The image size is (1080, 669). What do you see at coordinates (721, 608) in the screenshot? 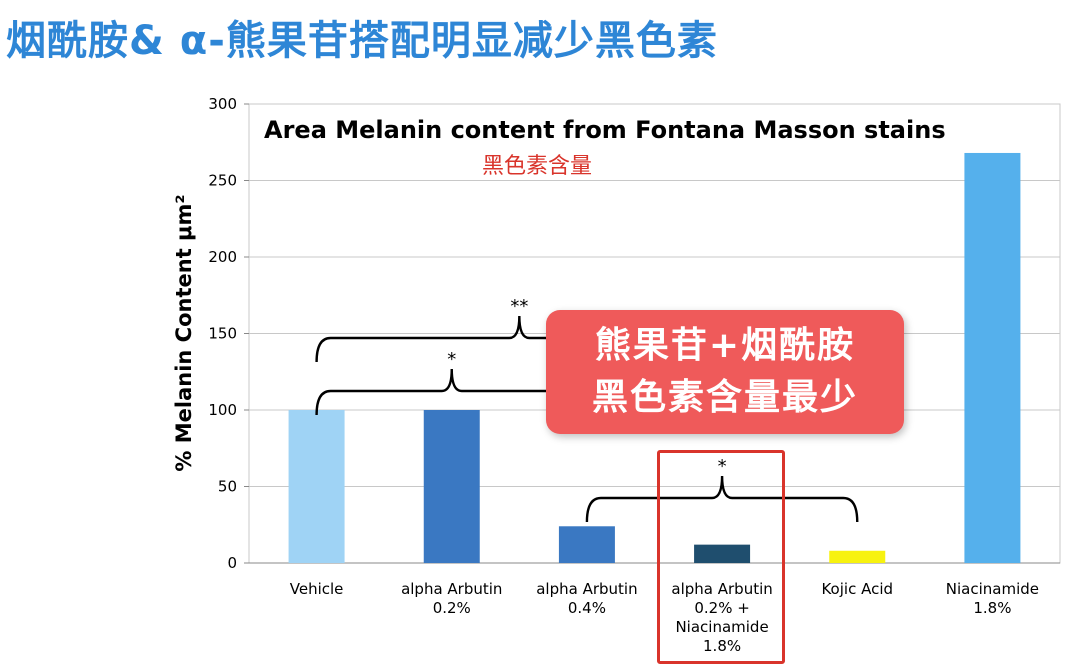
I see `category-label-line: 0.2% +` at bounding box center [721, 608].